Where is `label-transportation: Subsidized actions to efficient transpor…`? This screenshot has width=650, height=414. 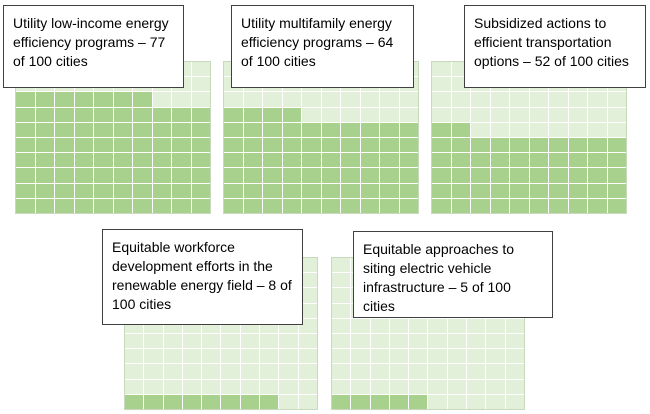
label-transportation: Subsidized actions to efficient transpor… is located at coordinates (555, 46).